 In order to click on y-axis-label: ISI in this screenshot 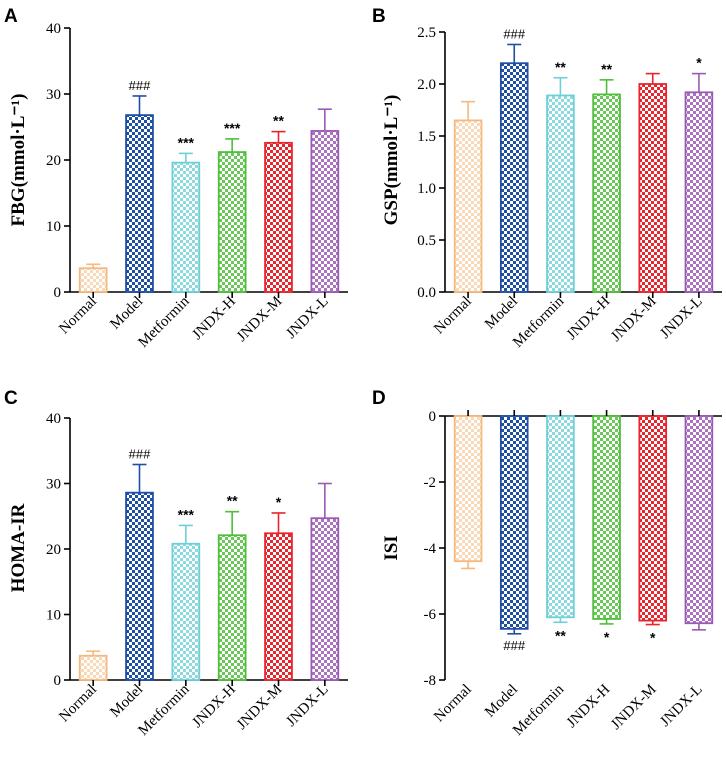, I will do `click(391, 547)`.